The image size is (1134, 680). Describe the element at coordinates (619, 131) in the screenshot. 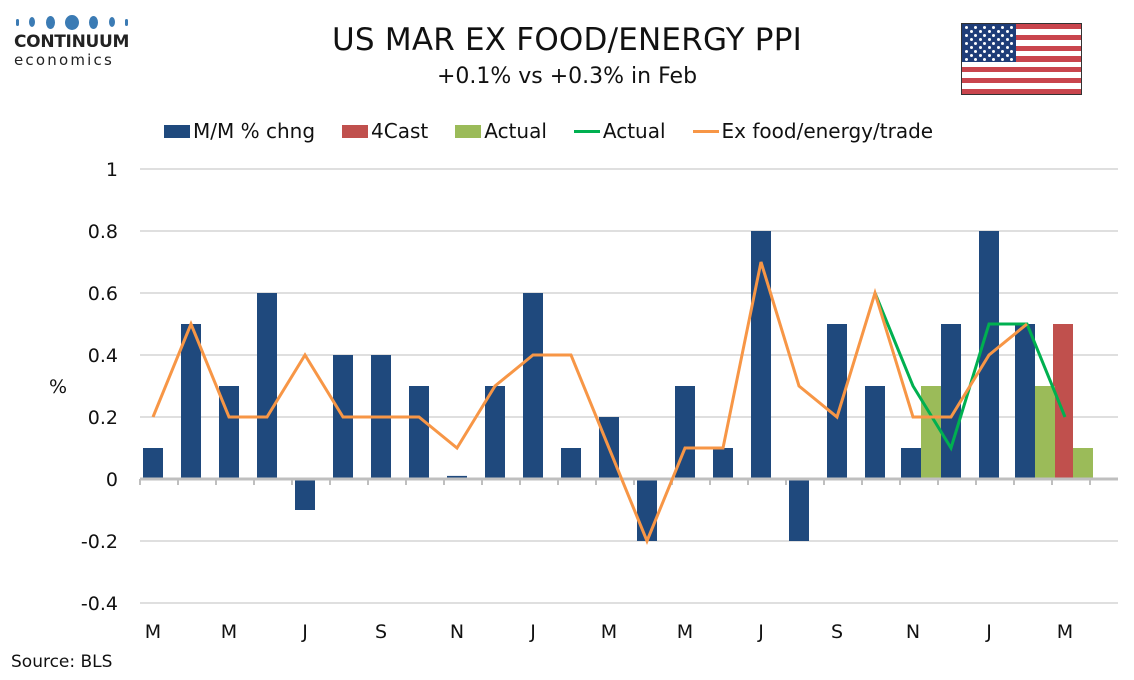

I see `legend-item-line-3: Actual` at that location.